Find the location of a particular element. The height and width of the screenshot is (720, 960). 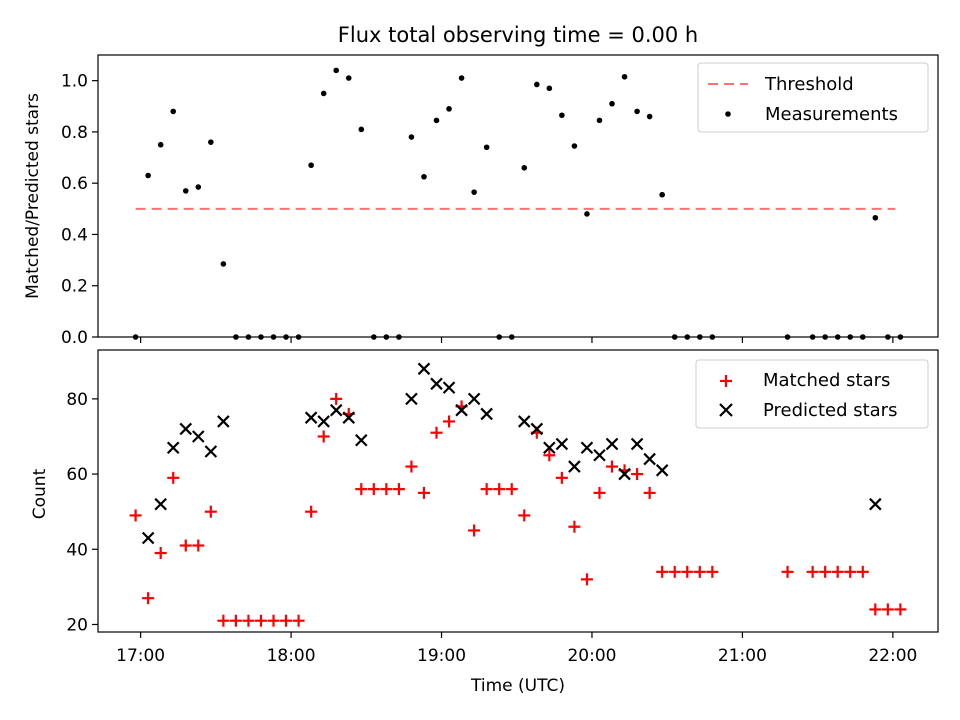

count-y-tick-label: 60 is located at coordinates (77, 475).